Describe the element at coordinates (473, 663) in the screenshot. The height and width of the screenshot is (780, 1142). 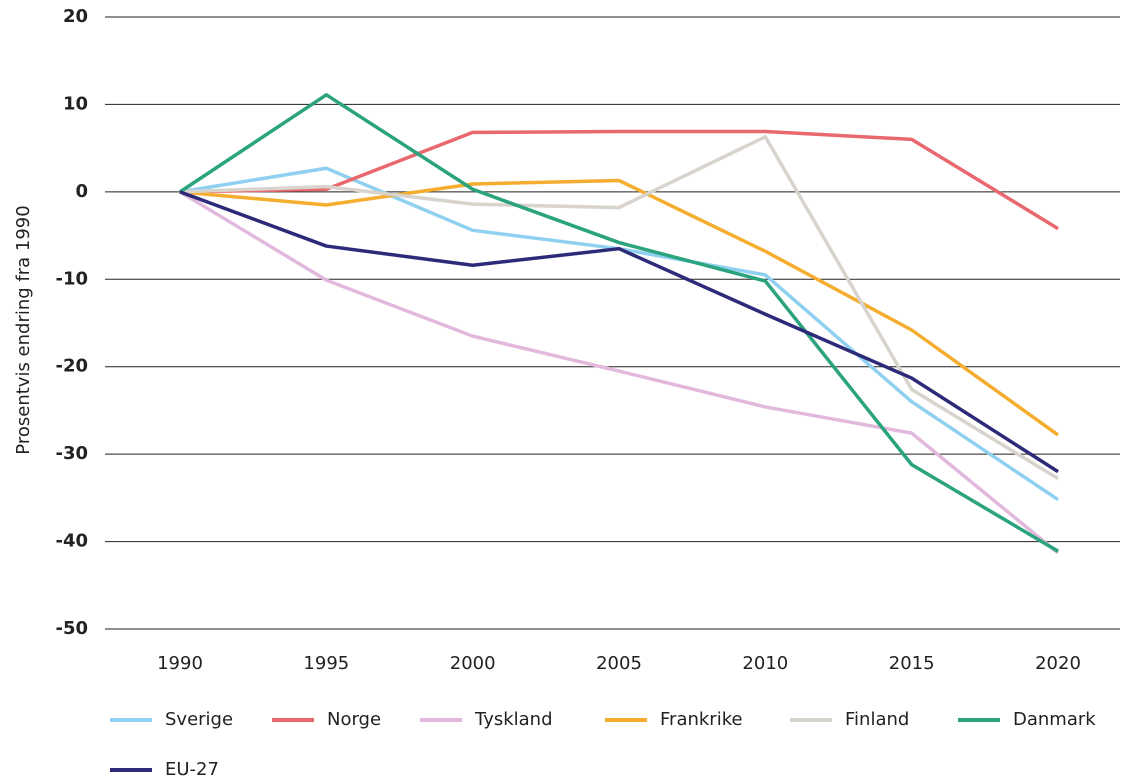
I see `x-tick-label: 2000` at that location.